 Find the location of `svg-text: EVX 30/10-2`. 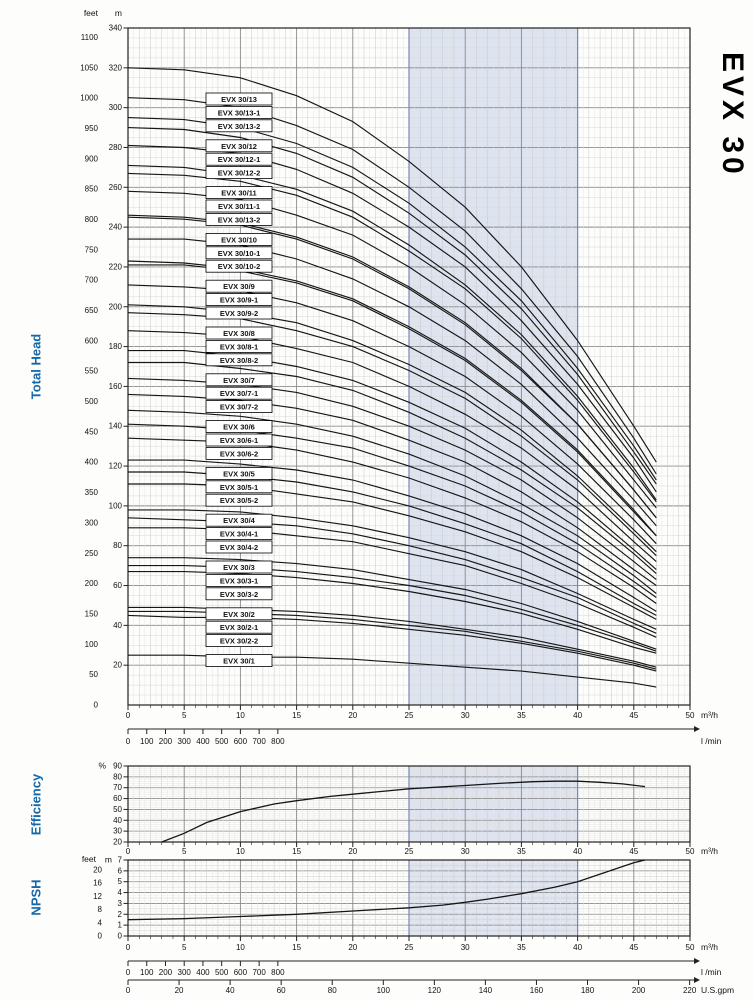

svg-text: EVX 30/10-2 is located at coordinates (239, 266).